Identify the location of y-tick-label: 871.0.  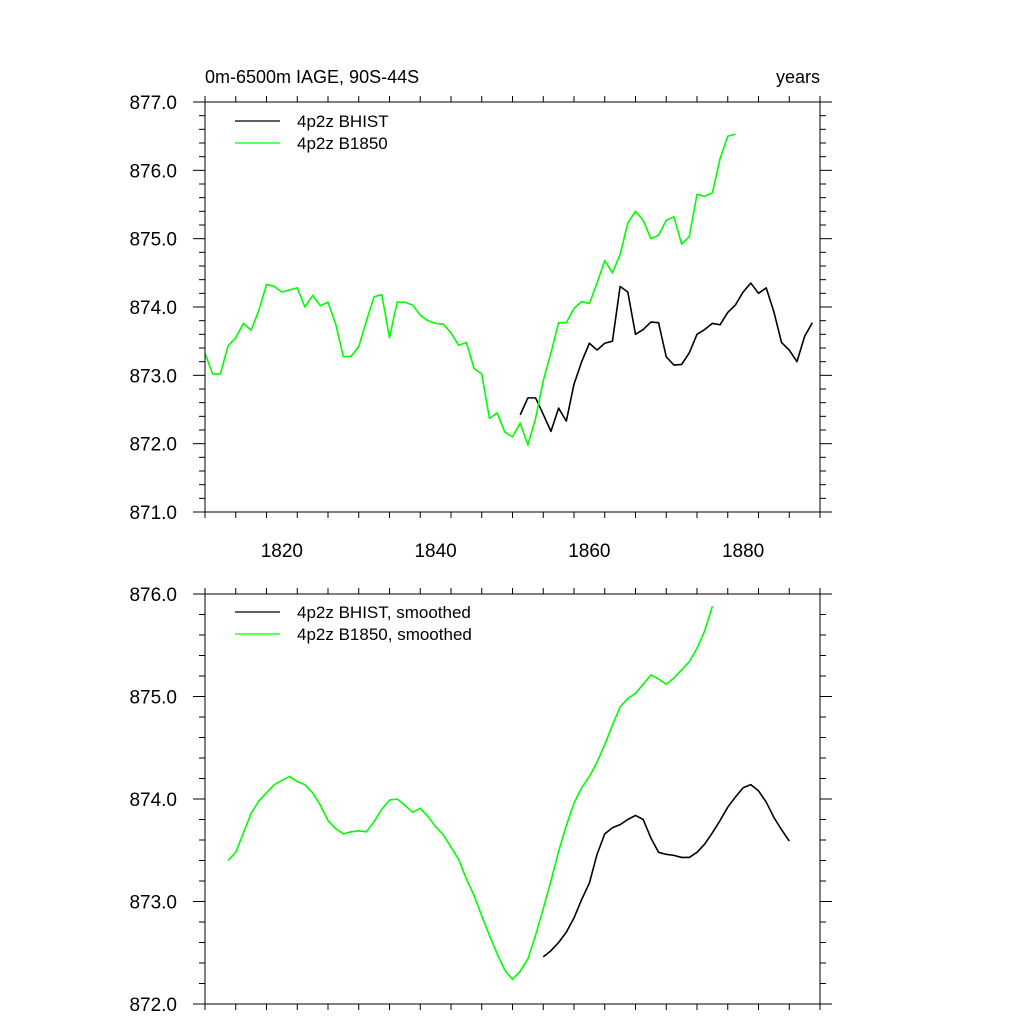
(153, 513).